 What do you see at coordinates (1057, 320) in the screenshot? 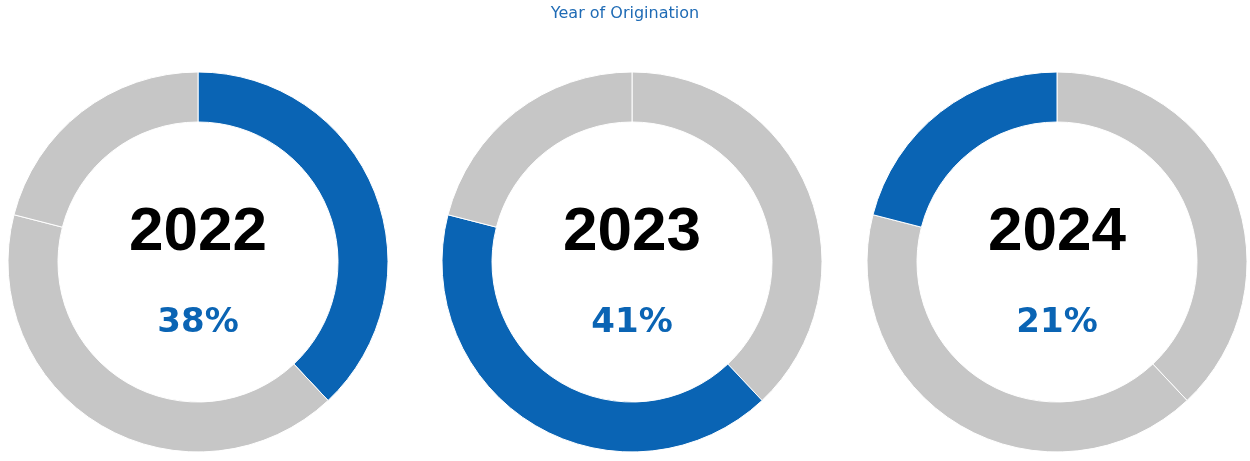
I see `text: 21%` at bounding box center [1057, 320].